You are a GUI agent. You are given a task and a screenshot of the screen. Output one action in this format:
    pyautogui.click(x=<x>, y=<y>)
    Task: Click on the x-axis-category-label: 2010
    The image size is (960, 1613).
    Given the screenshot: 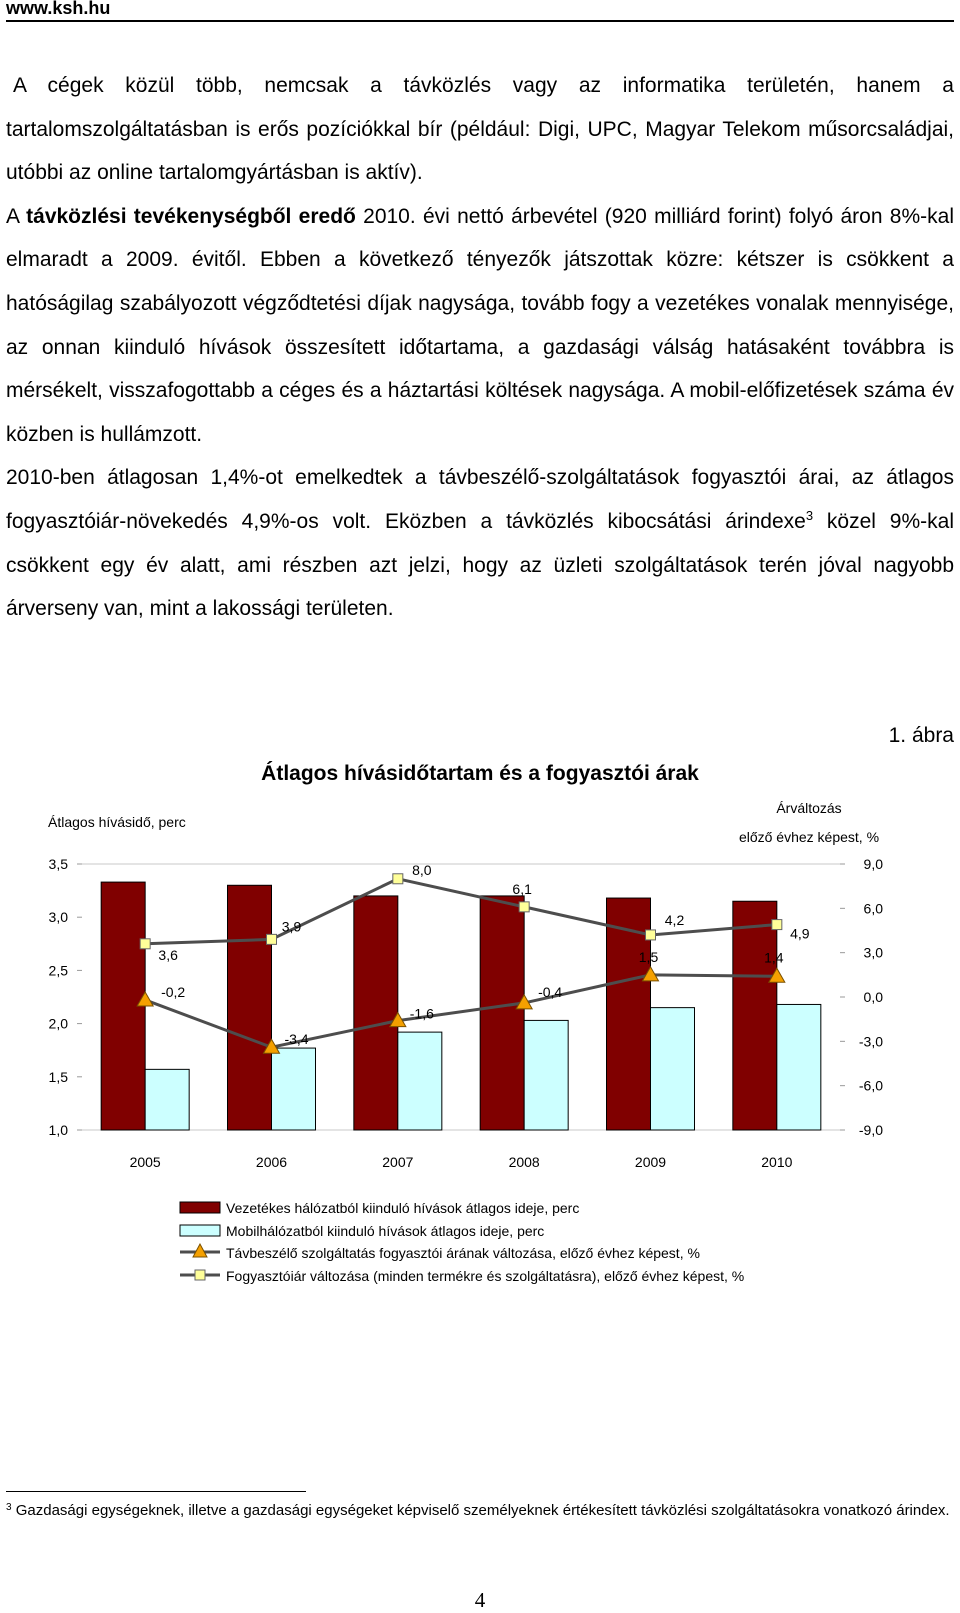 What is the action you would take?
    pyautogui.click(x=776, y=1162)
    